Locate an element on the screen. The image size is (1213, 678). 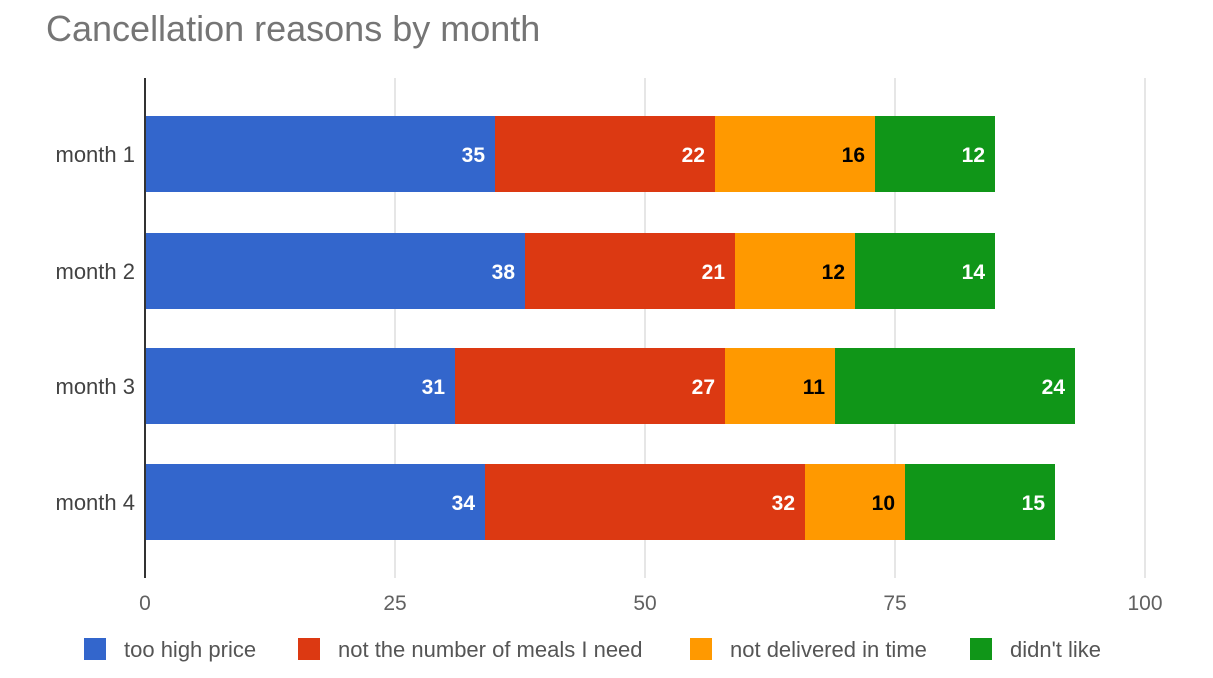
legend-label-1: too high price is located at coordinates (190, 649).